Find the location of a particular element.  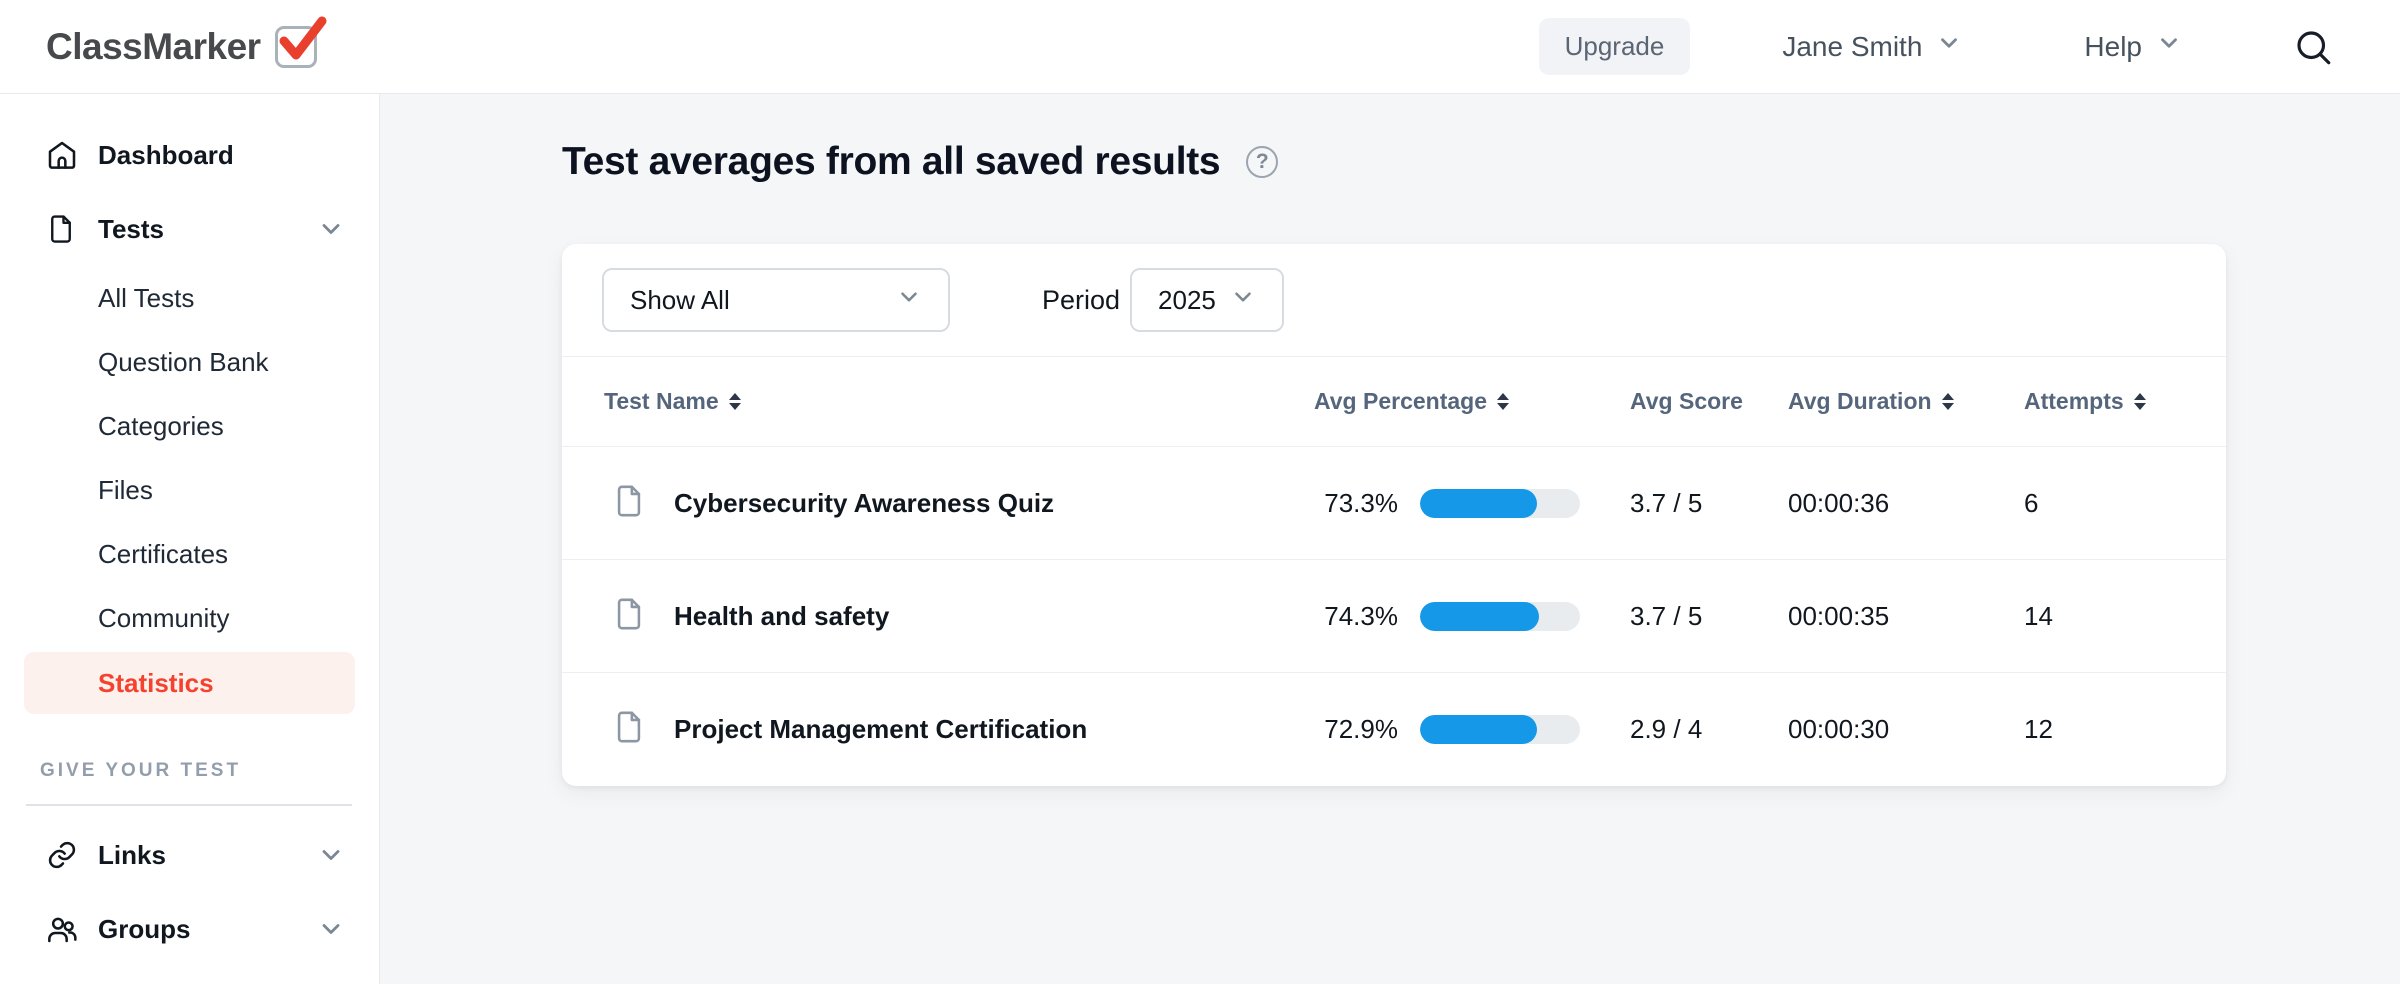

column-header-test-name: Test Name is located at coordinates (932, 401).